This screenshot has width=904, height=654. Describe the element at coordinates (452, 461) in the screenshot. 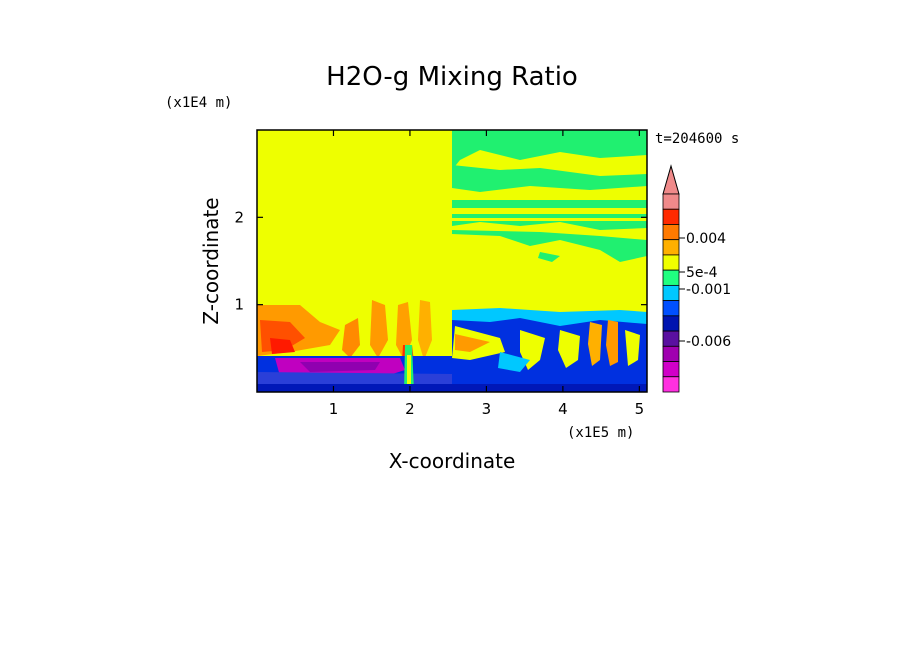

I see `x-axis-title: X-coordinate` at that location.